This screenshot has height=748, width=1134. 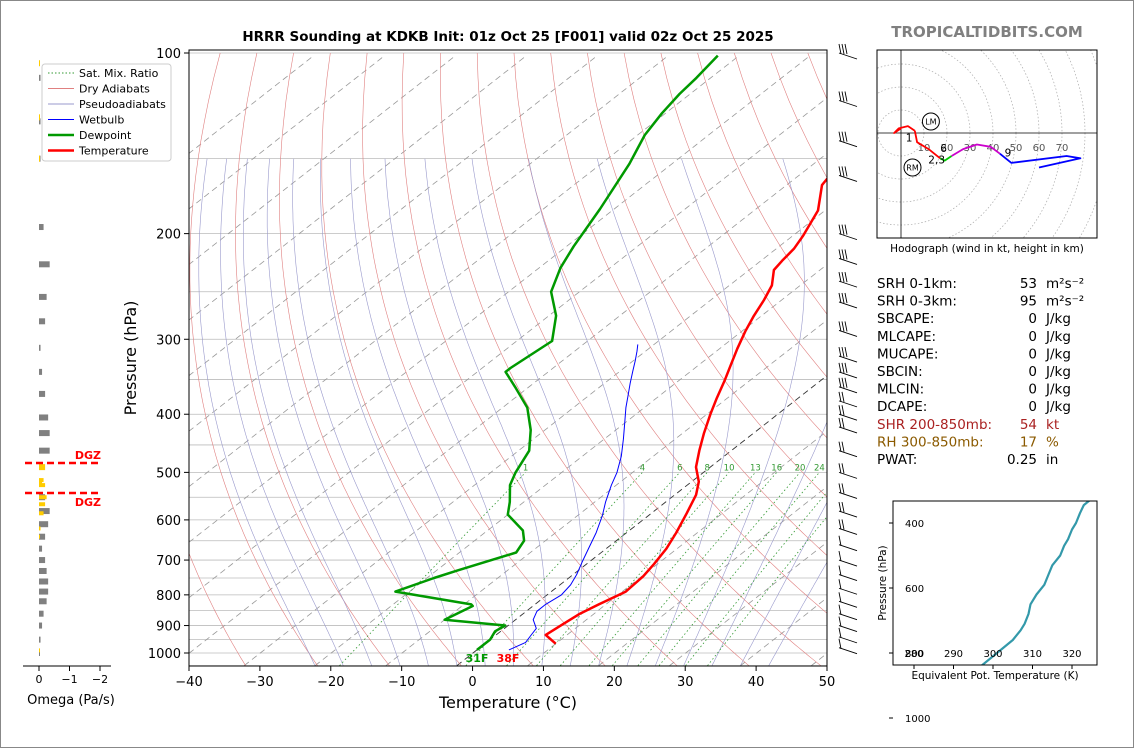 What do you see at coordinates (1032, 390) in the screenshot?
I see `param-value: 0` at bounding box center [1032, 390].